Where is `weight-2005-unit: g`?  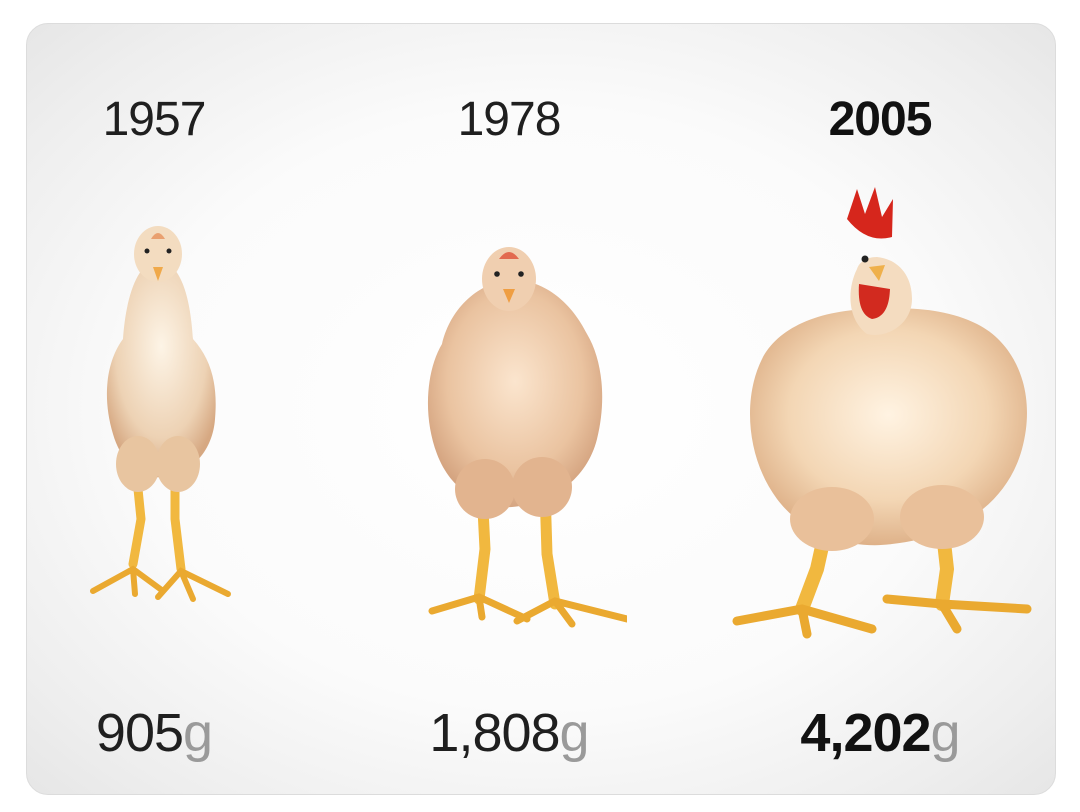 weight-2005-unit: g is located at coordinates (945, 733).